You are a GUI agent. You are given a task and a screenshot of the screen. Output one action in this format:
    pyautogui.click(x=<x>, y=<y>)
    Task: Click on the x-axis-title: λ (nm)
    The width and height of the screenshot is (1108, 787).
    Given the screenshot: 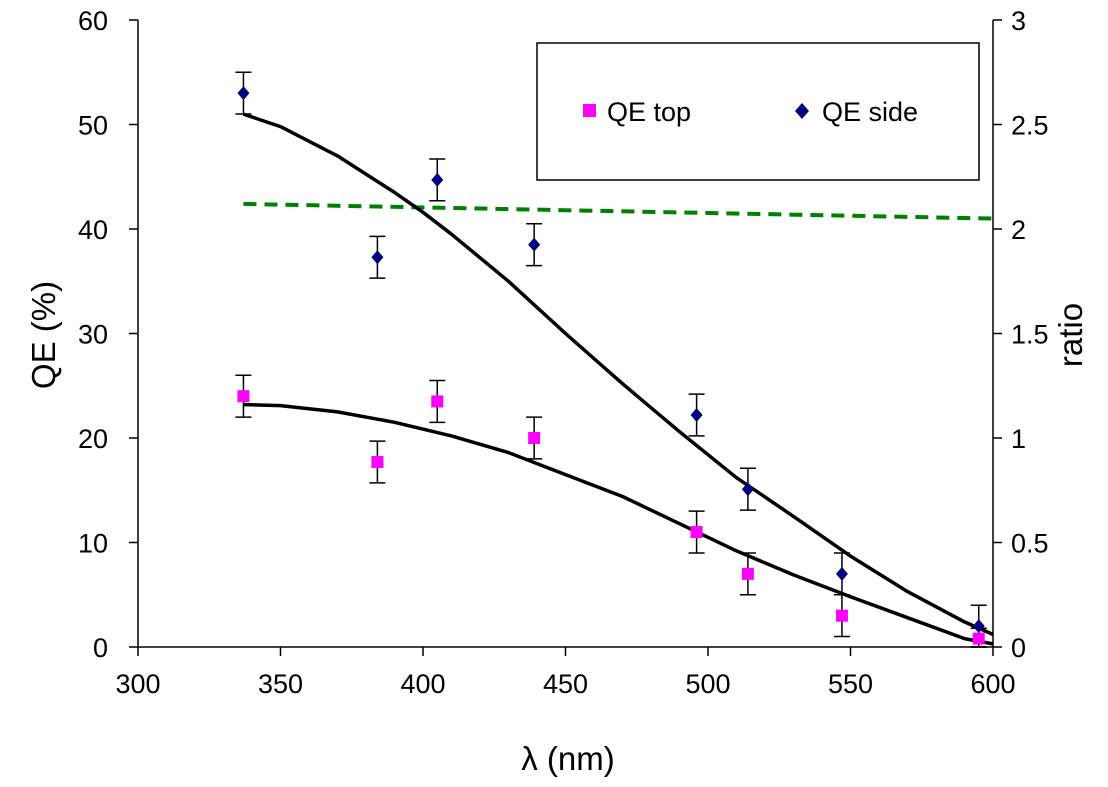 What is the action you would take?
    pyautogui.click(x=568, y=758)
    